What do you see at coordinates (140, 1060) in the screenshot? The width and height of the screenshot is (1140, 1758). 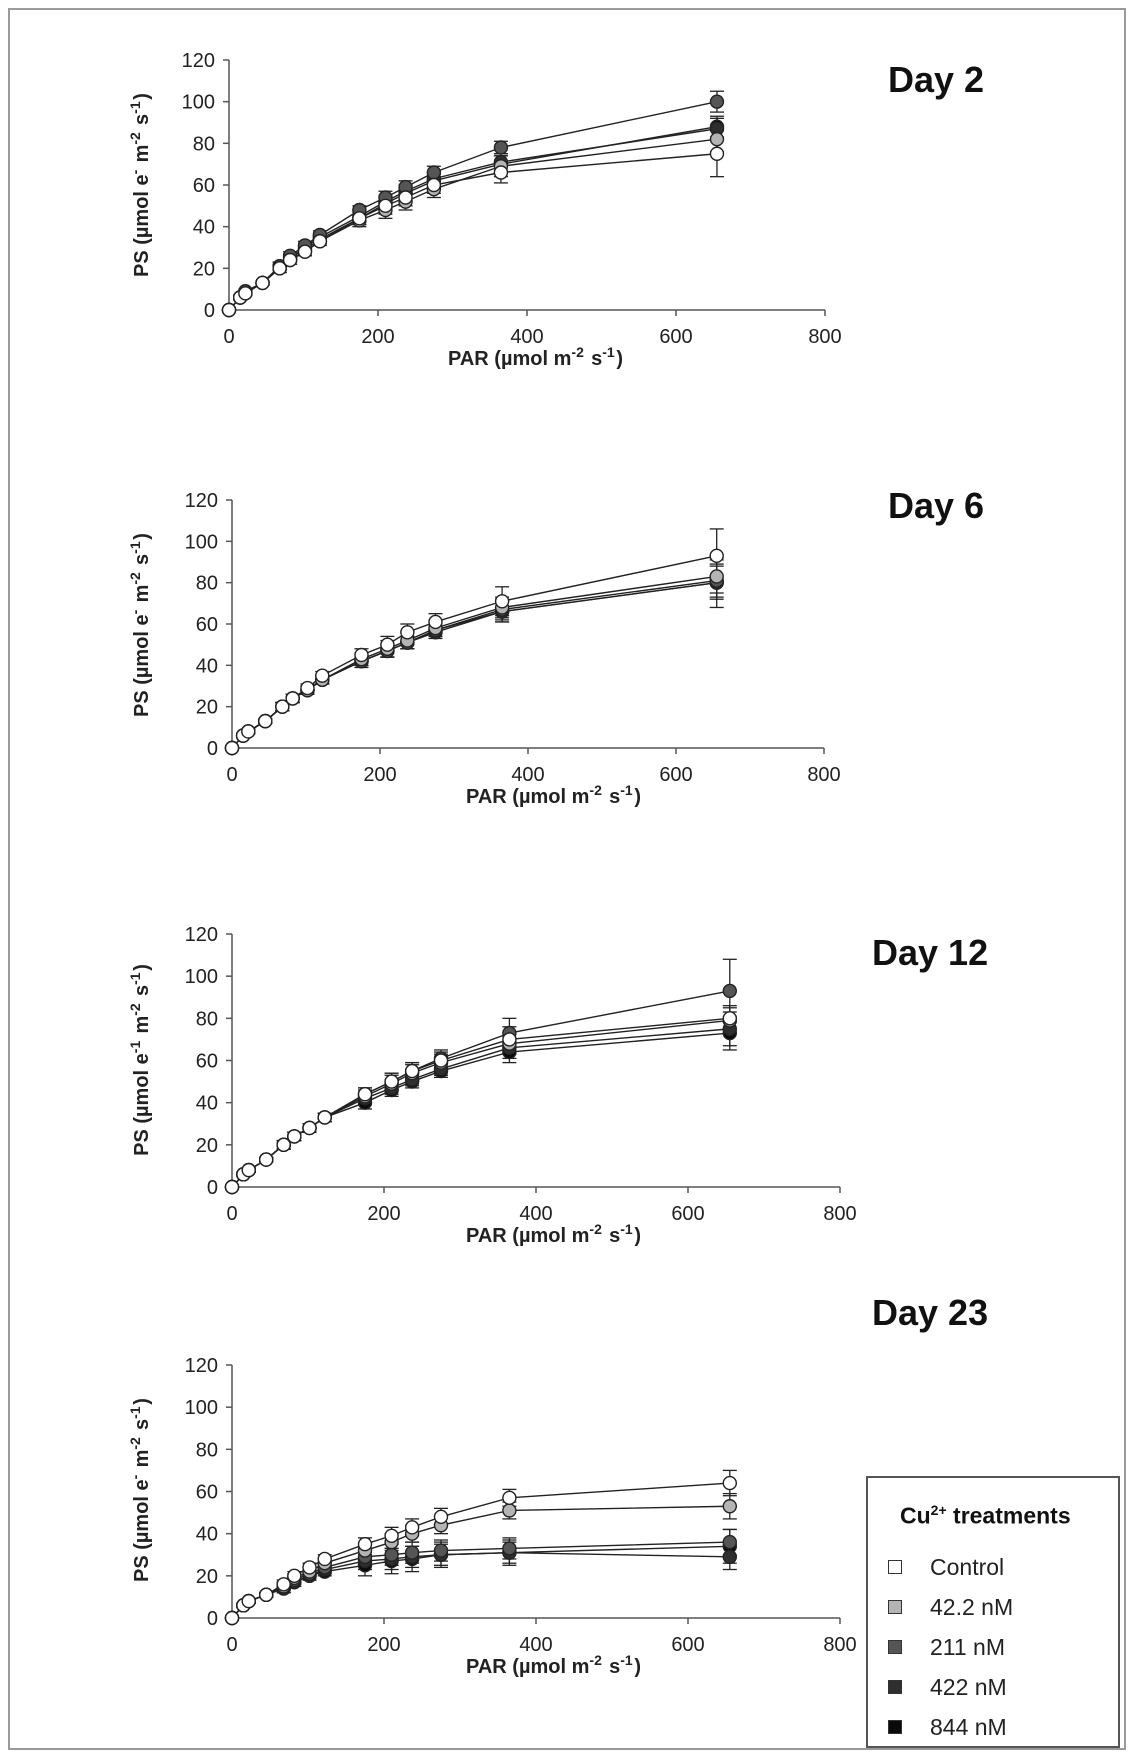 I see `y-axis-title: PS (µmol e-1 m-2 s-1 )` at bounding box center [140, 1060].